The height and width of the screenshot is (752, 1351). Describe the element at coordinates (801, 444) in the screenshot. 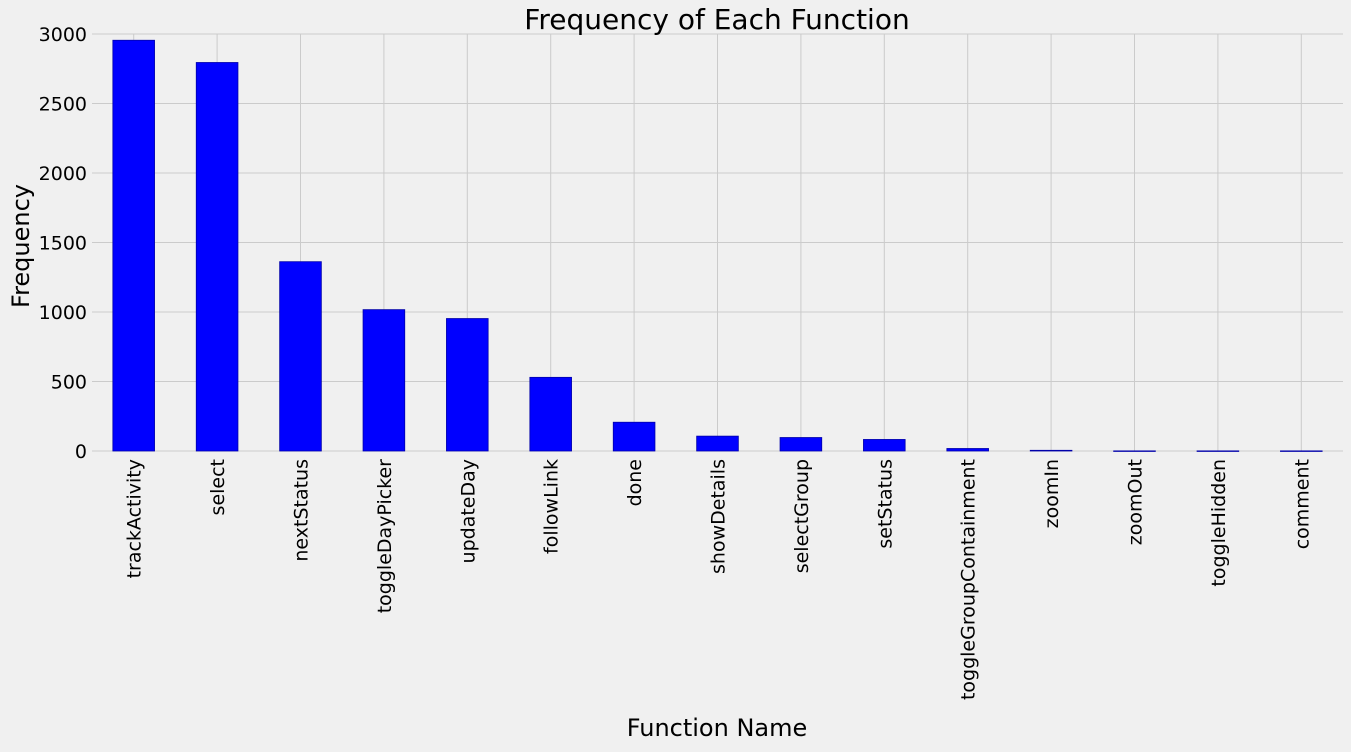

I see `bar-selectGroup` at that location.